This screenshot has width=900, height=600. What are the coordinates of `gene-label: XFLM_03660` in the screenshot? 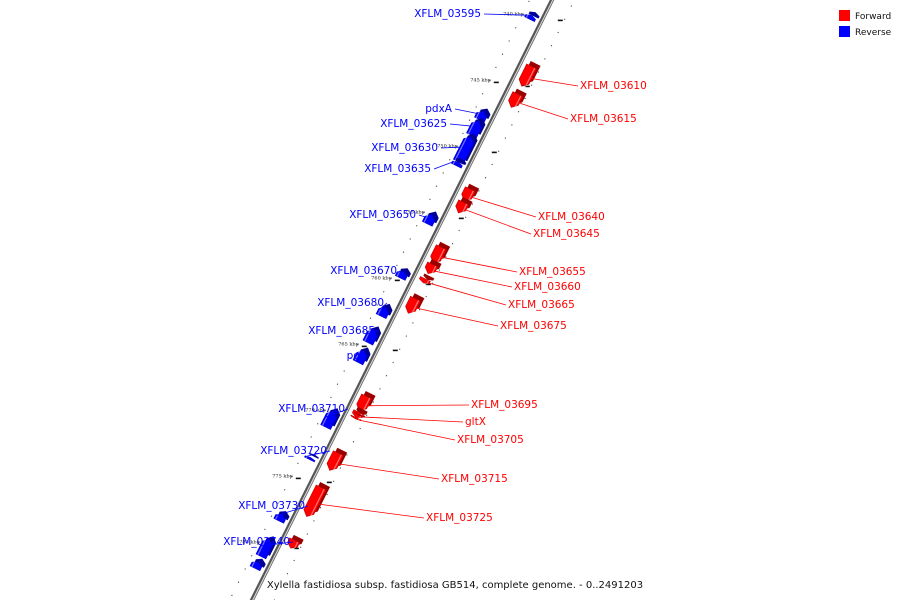 It's located at (547, 287).